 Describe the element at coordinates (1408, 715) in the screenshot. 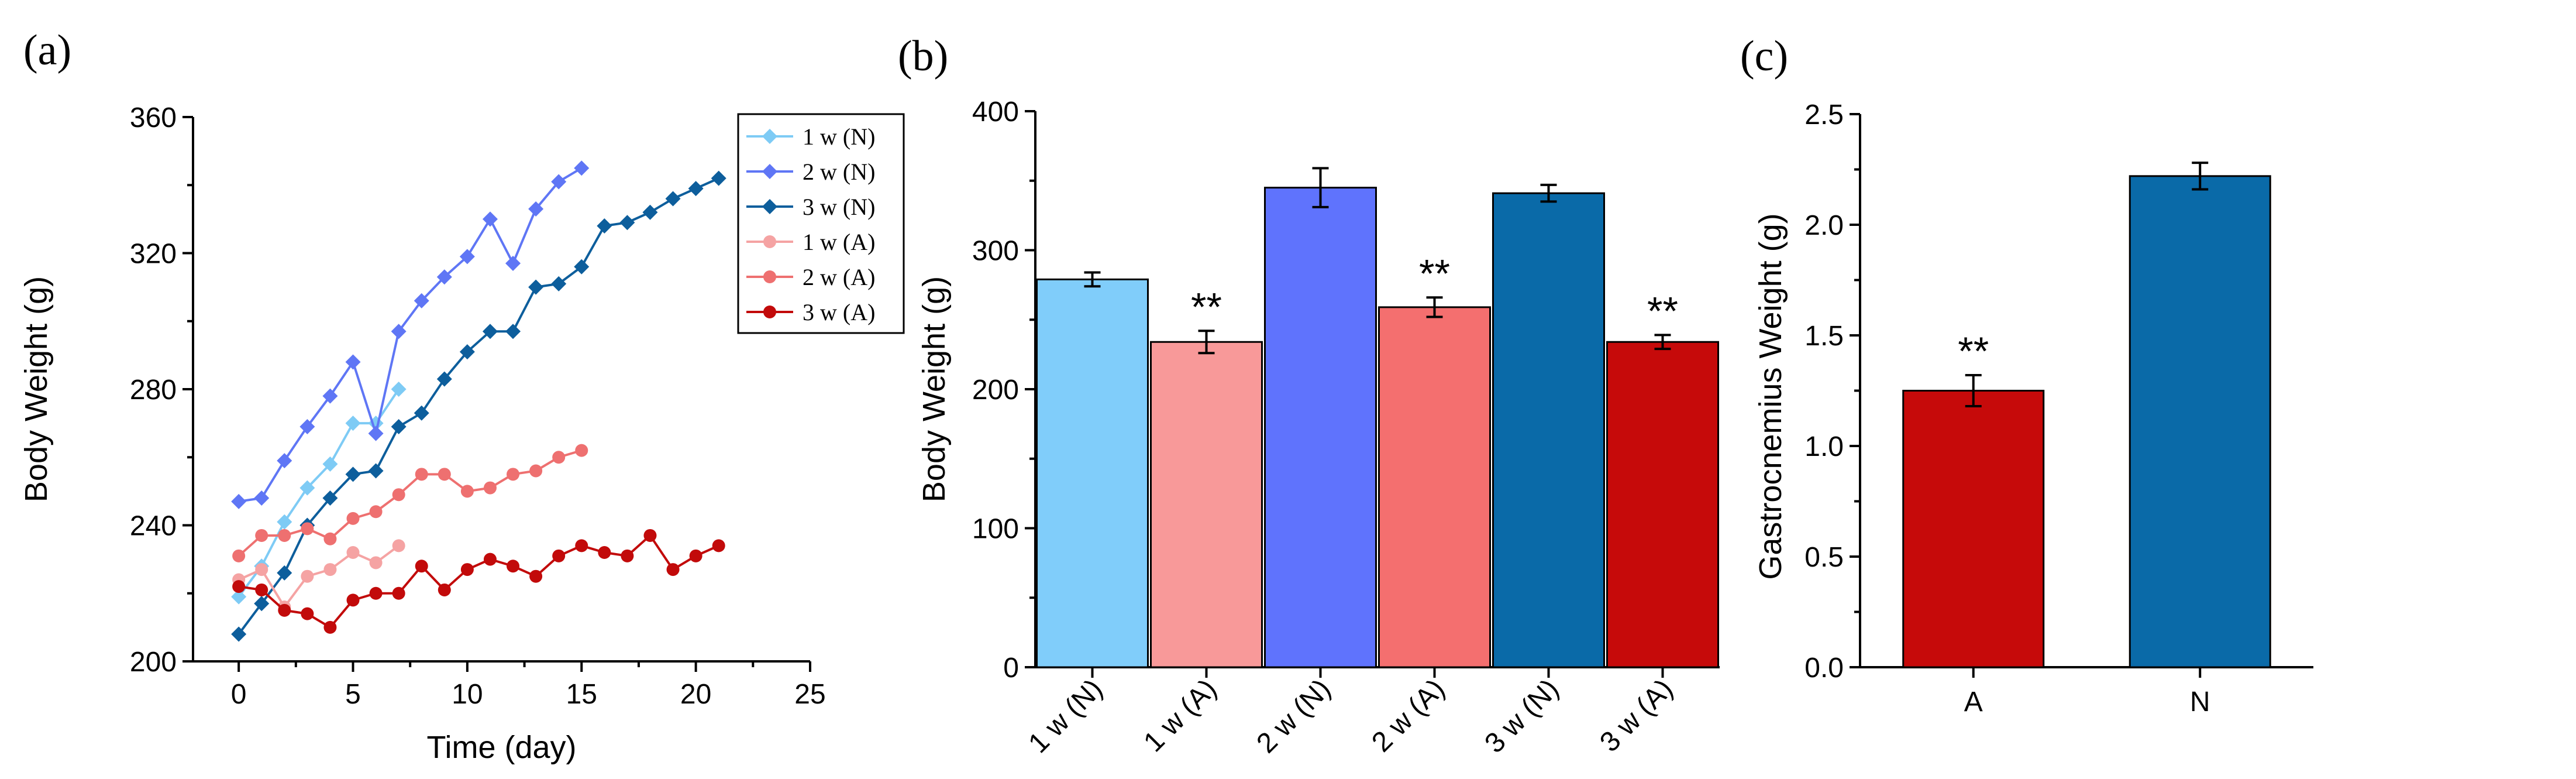

I see `x-tick-label: 2 w (A)` at that location.